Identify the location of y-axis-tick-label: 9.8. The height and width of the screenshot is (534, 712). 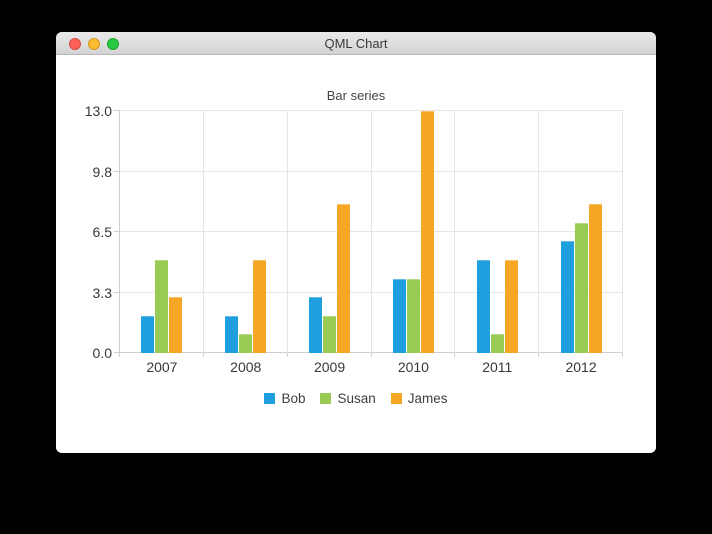
(102, 171).